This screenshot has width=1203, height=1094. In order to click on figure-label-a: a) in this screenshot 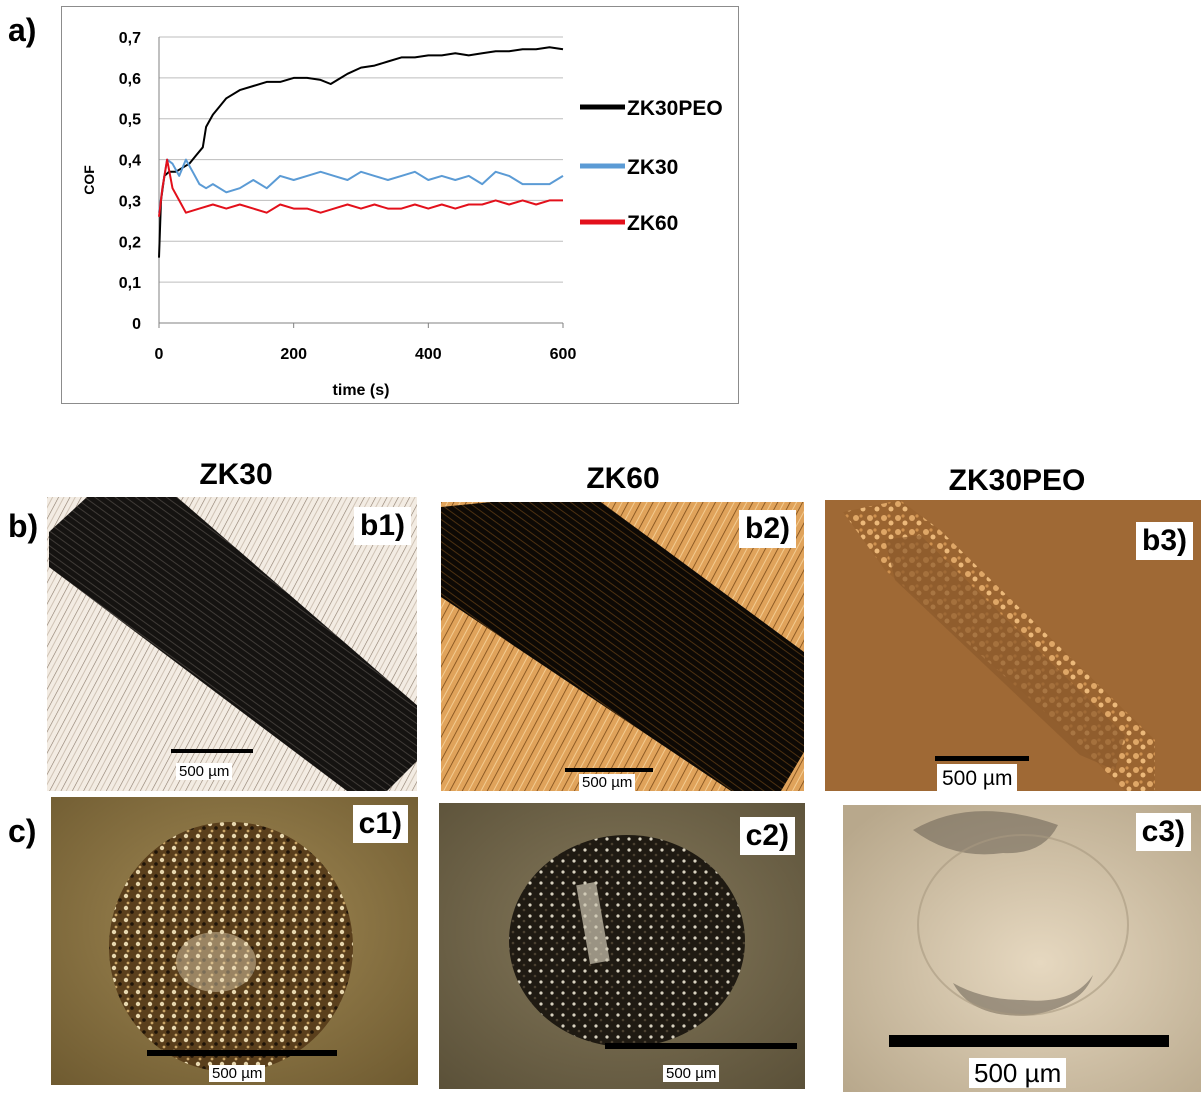, I will do `click(22, 30)`.